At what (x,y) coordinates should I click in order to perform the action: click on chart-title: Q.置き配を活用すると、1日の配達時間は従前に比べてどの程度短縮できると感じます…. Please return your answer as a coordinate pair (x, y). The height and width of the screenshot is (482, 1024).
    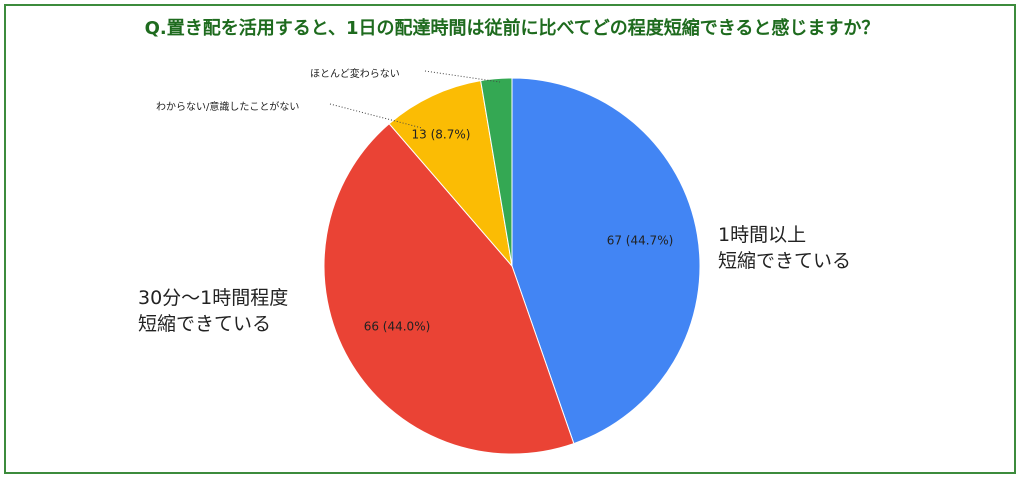
    Looking at the image, I should click on (512, 28).